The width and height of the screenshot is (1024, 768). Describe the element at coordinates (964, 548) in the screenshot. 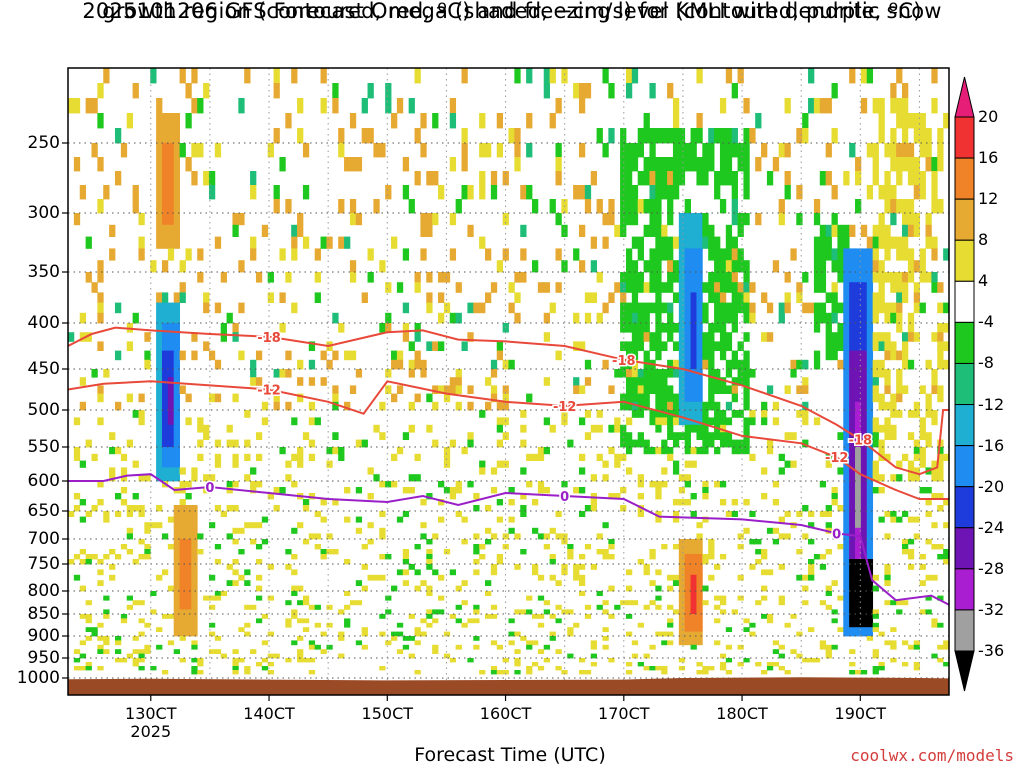

I see `colorbar-box` at that location.